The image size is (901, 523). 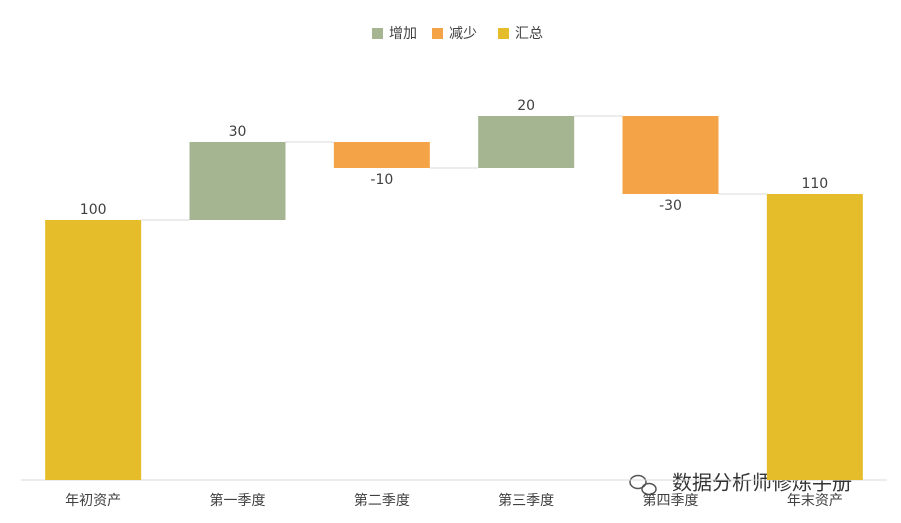 I want to click on value-label: 20, so click(x=526, y=106).